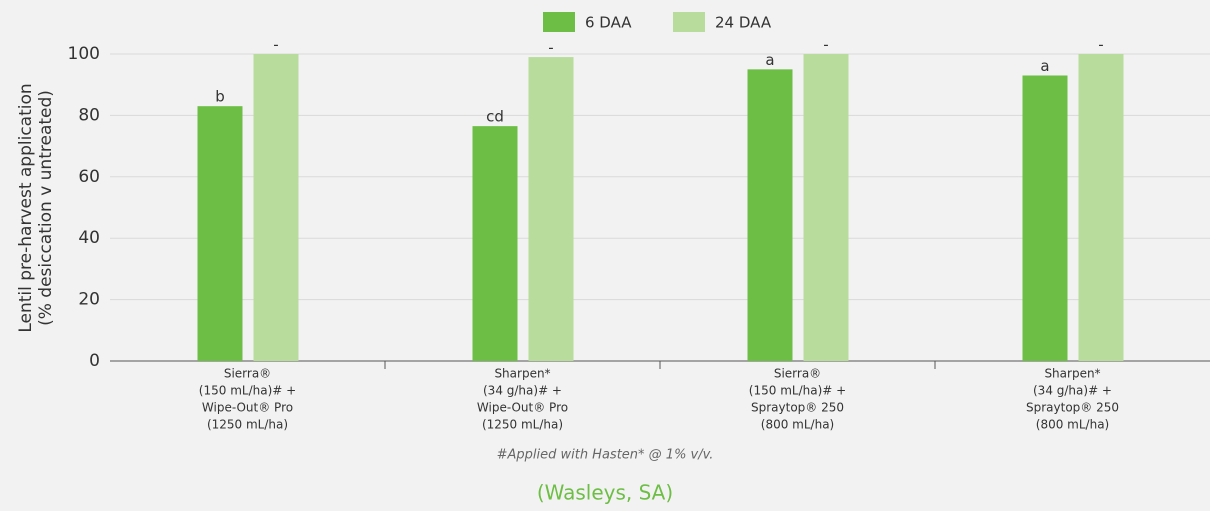 This screenshot has width=1210, height=511. Describe the element at coordinates (743, 23) in the screenshot. I see `legend-label: 24 DAA` at that location.